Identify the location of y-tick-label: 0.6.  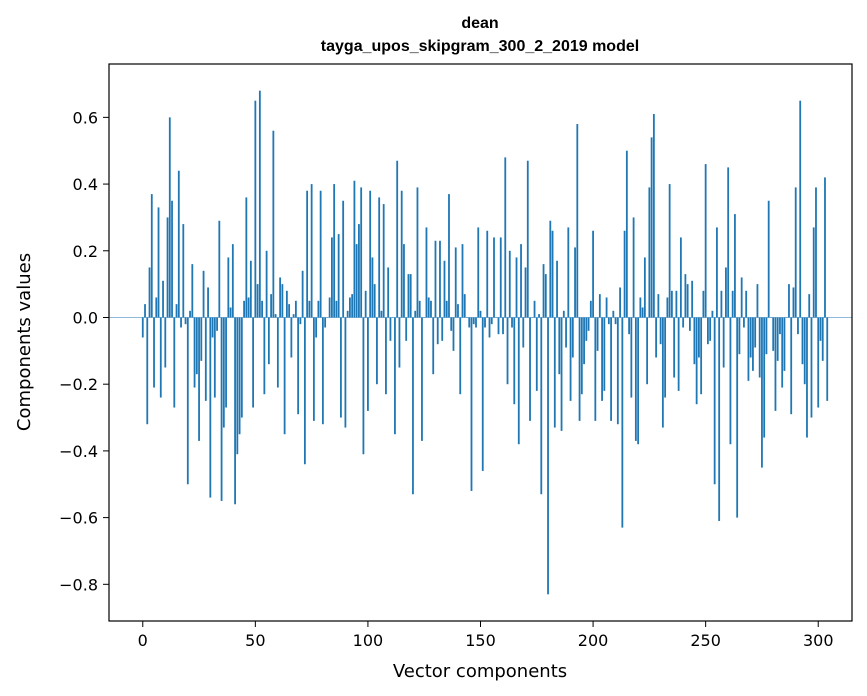
(85, 117).